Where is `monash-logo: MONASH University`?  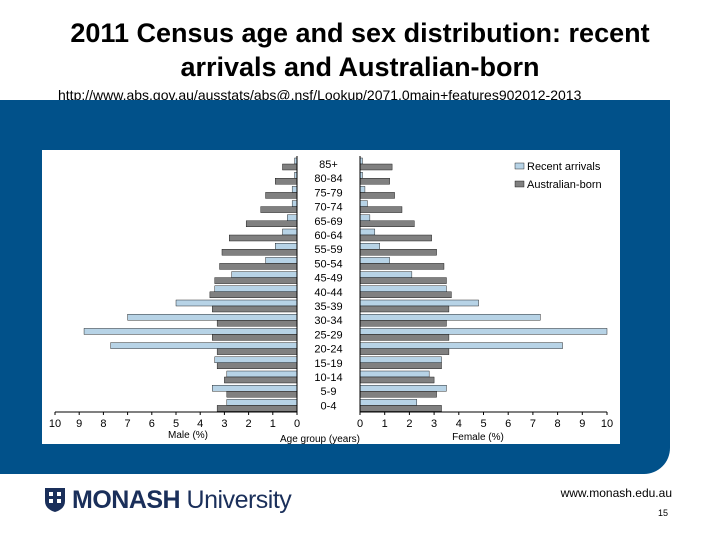
monash-logo: MONASH University is located at coordinates (168, 500).